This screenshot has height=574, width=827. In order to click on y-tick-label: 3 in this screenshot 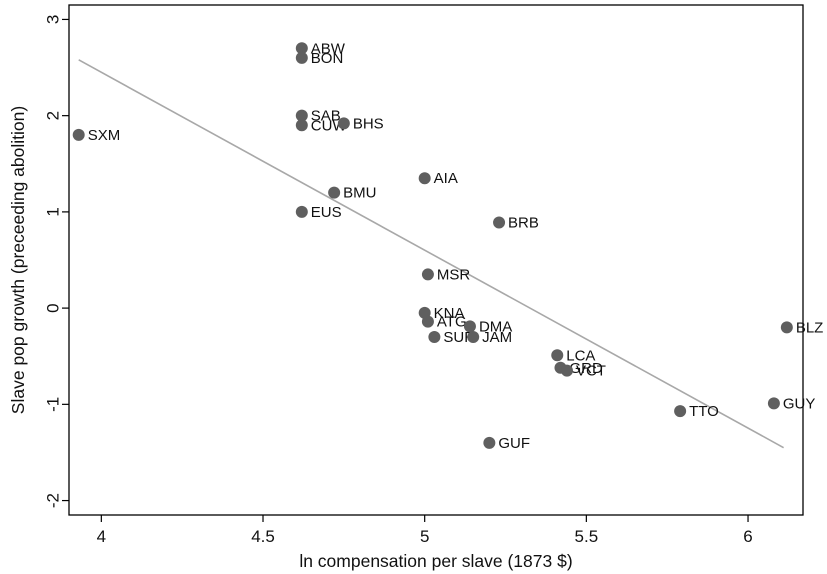, I will do `click(52, 19)`.